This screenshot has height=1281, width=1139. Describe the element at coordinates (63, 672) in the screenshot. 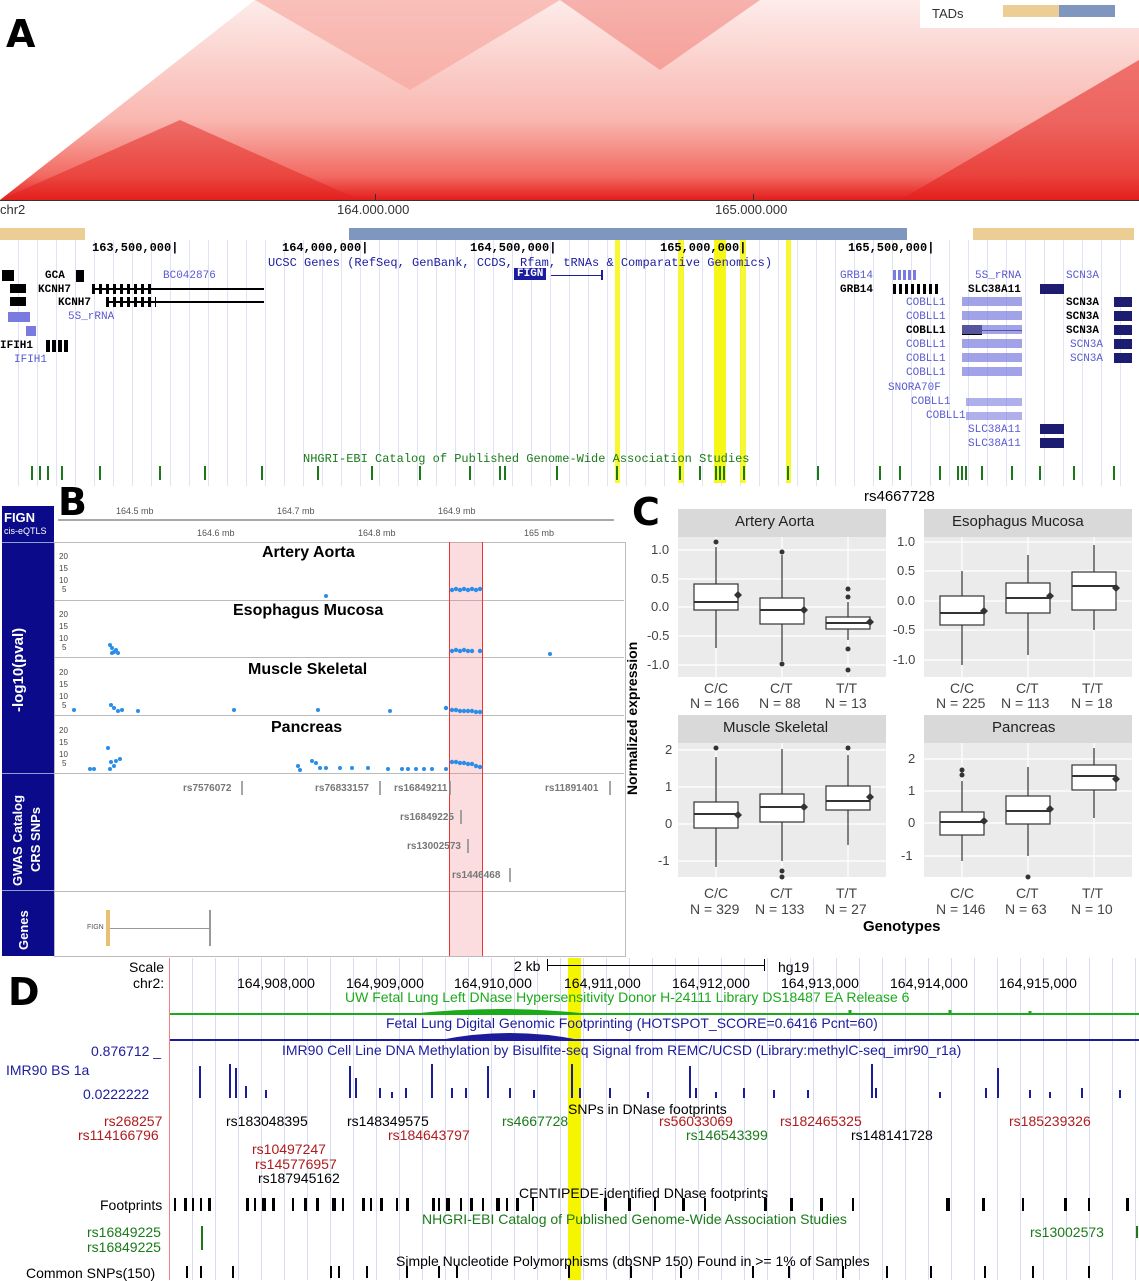

I see `ytick-t3-20: 20` at that location.